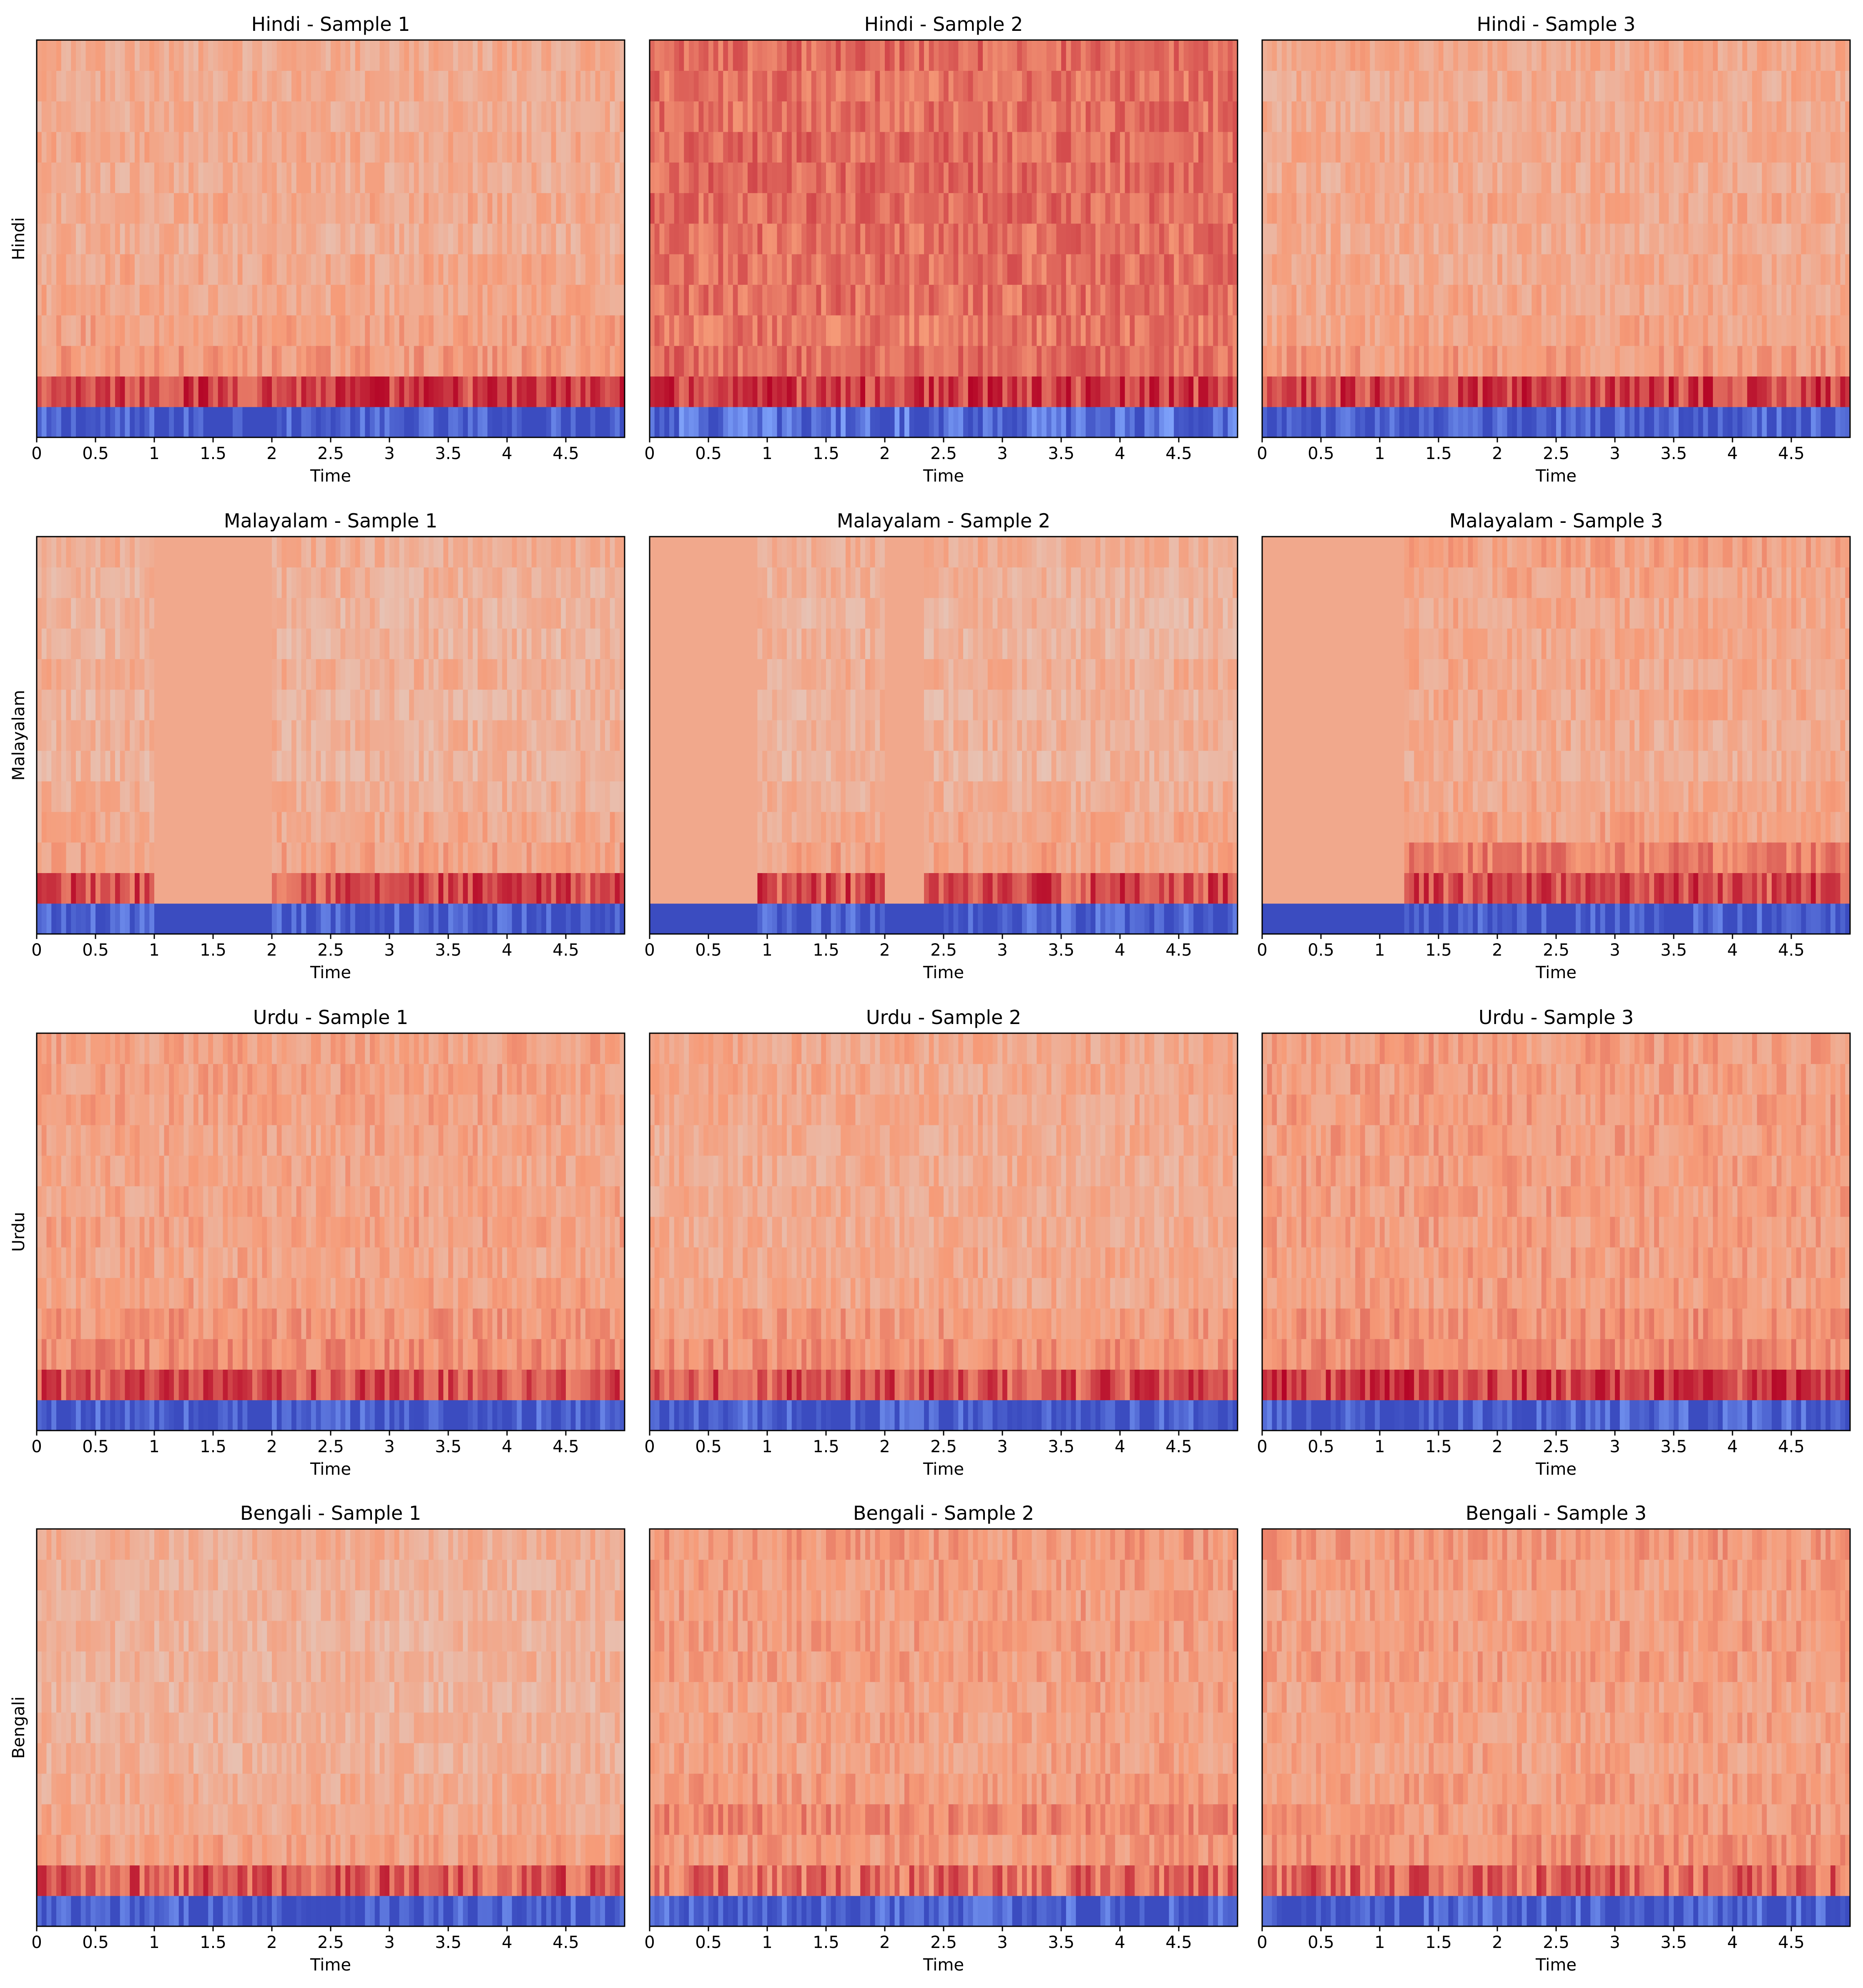  Describe the element at coordinates (1614, 454) in the screenshot. I see `x-tick-label: 3` at that location.